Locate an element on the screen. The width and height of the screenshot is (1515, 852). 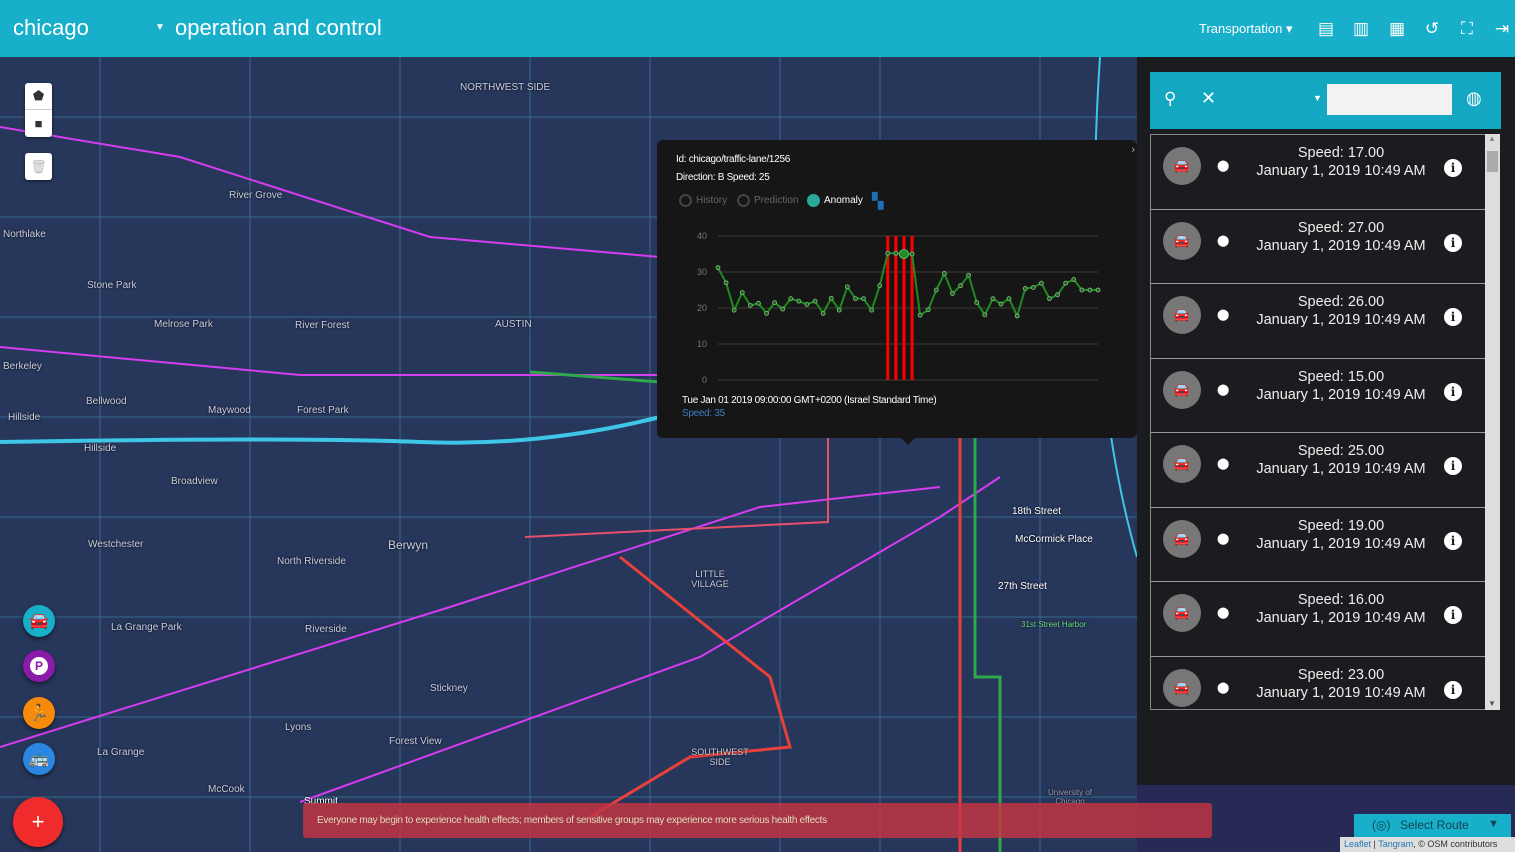
list-item: 🚘 ⬤ Speed: 15.00 January 1, 2019 10:49 AM i is located at coordinates (1319, 396).